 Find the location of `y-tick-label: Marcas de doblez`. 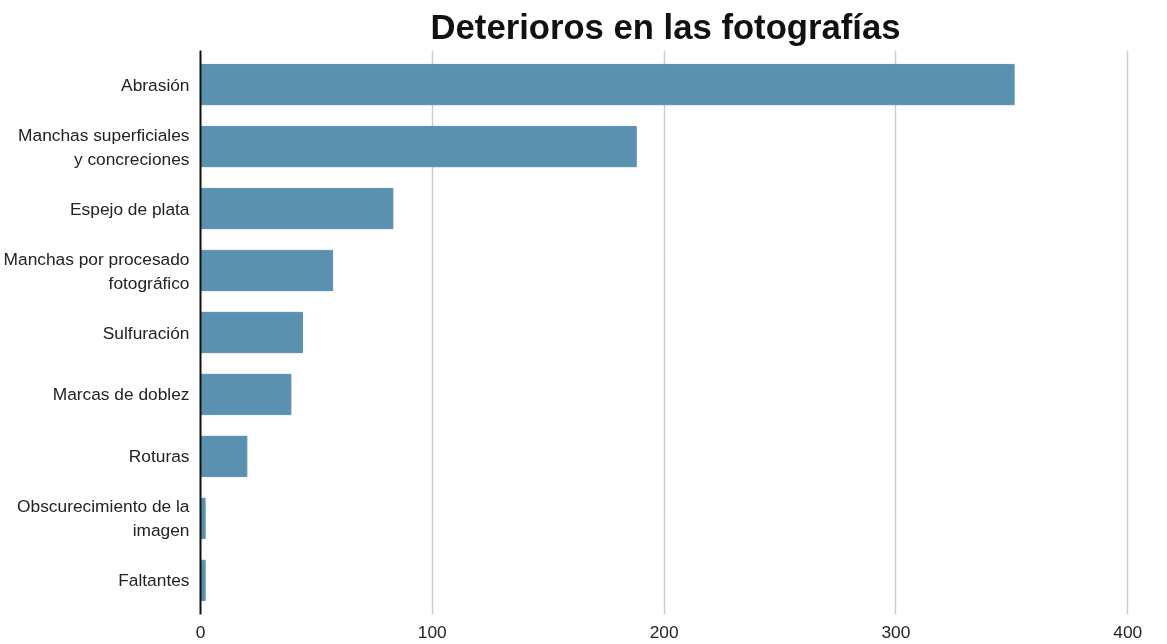

y-tick-label: Marcas de doblez is located at coordinates (121, 394).